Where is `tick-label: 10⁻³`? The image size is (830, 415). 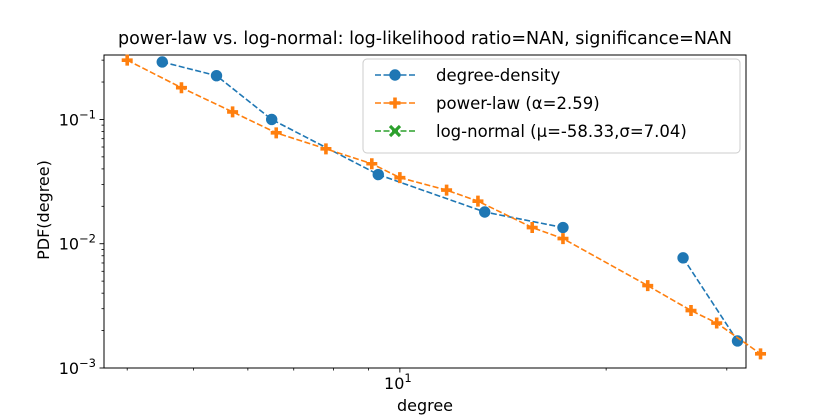
tick-label: 10⁻³ is located at coordinates (77, 367).